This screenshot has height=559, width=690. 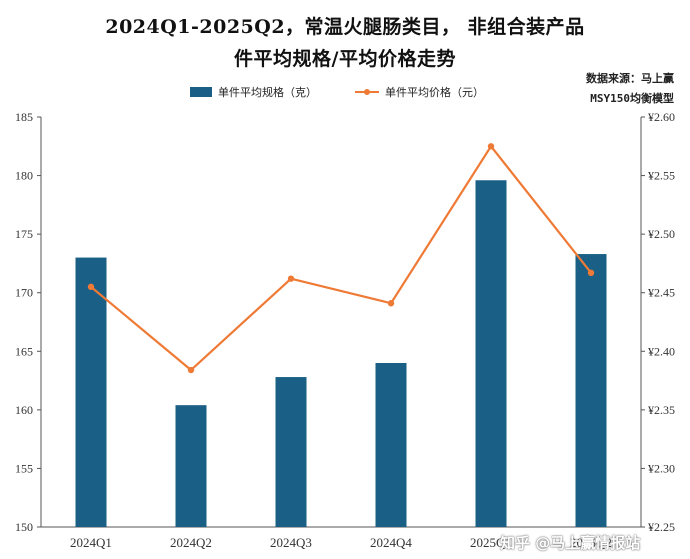 I want to click on y-left-tick-label: 180, so click(x=24, y=176).